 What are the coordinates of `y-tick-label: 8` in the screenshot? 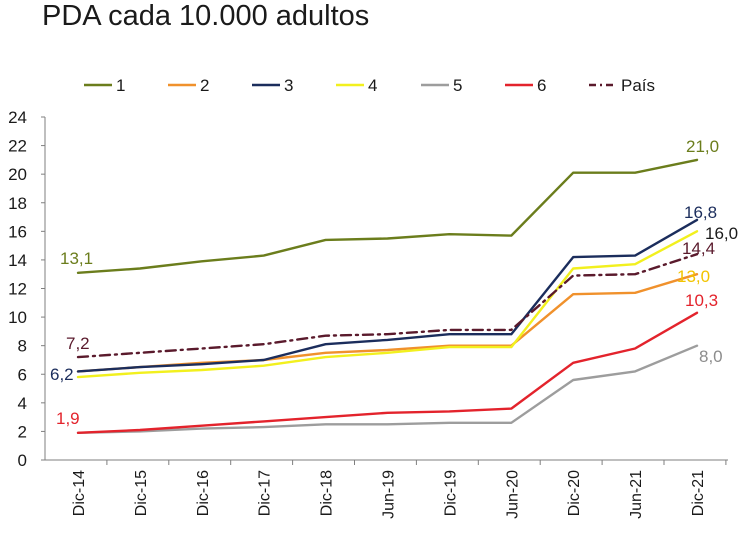 It's located at (22, 346).